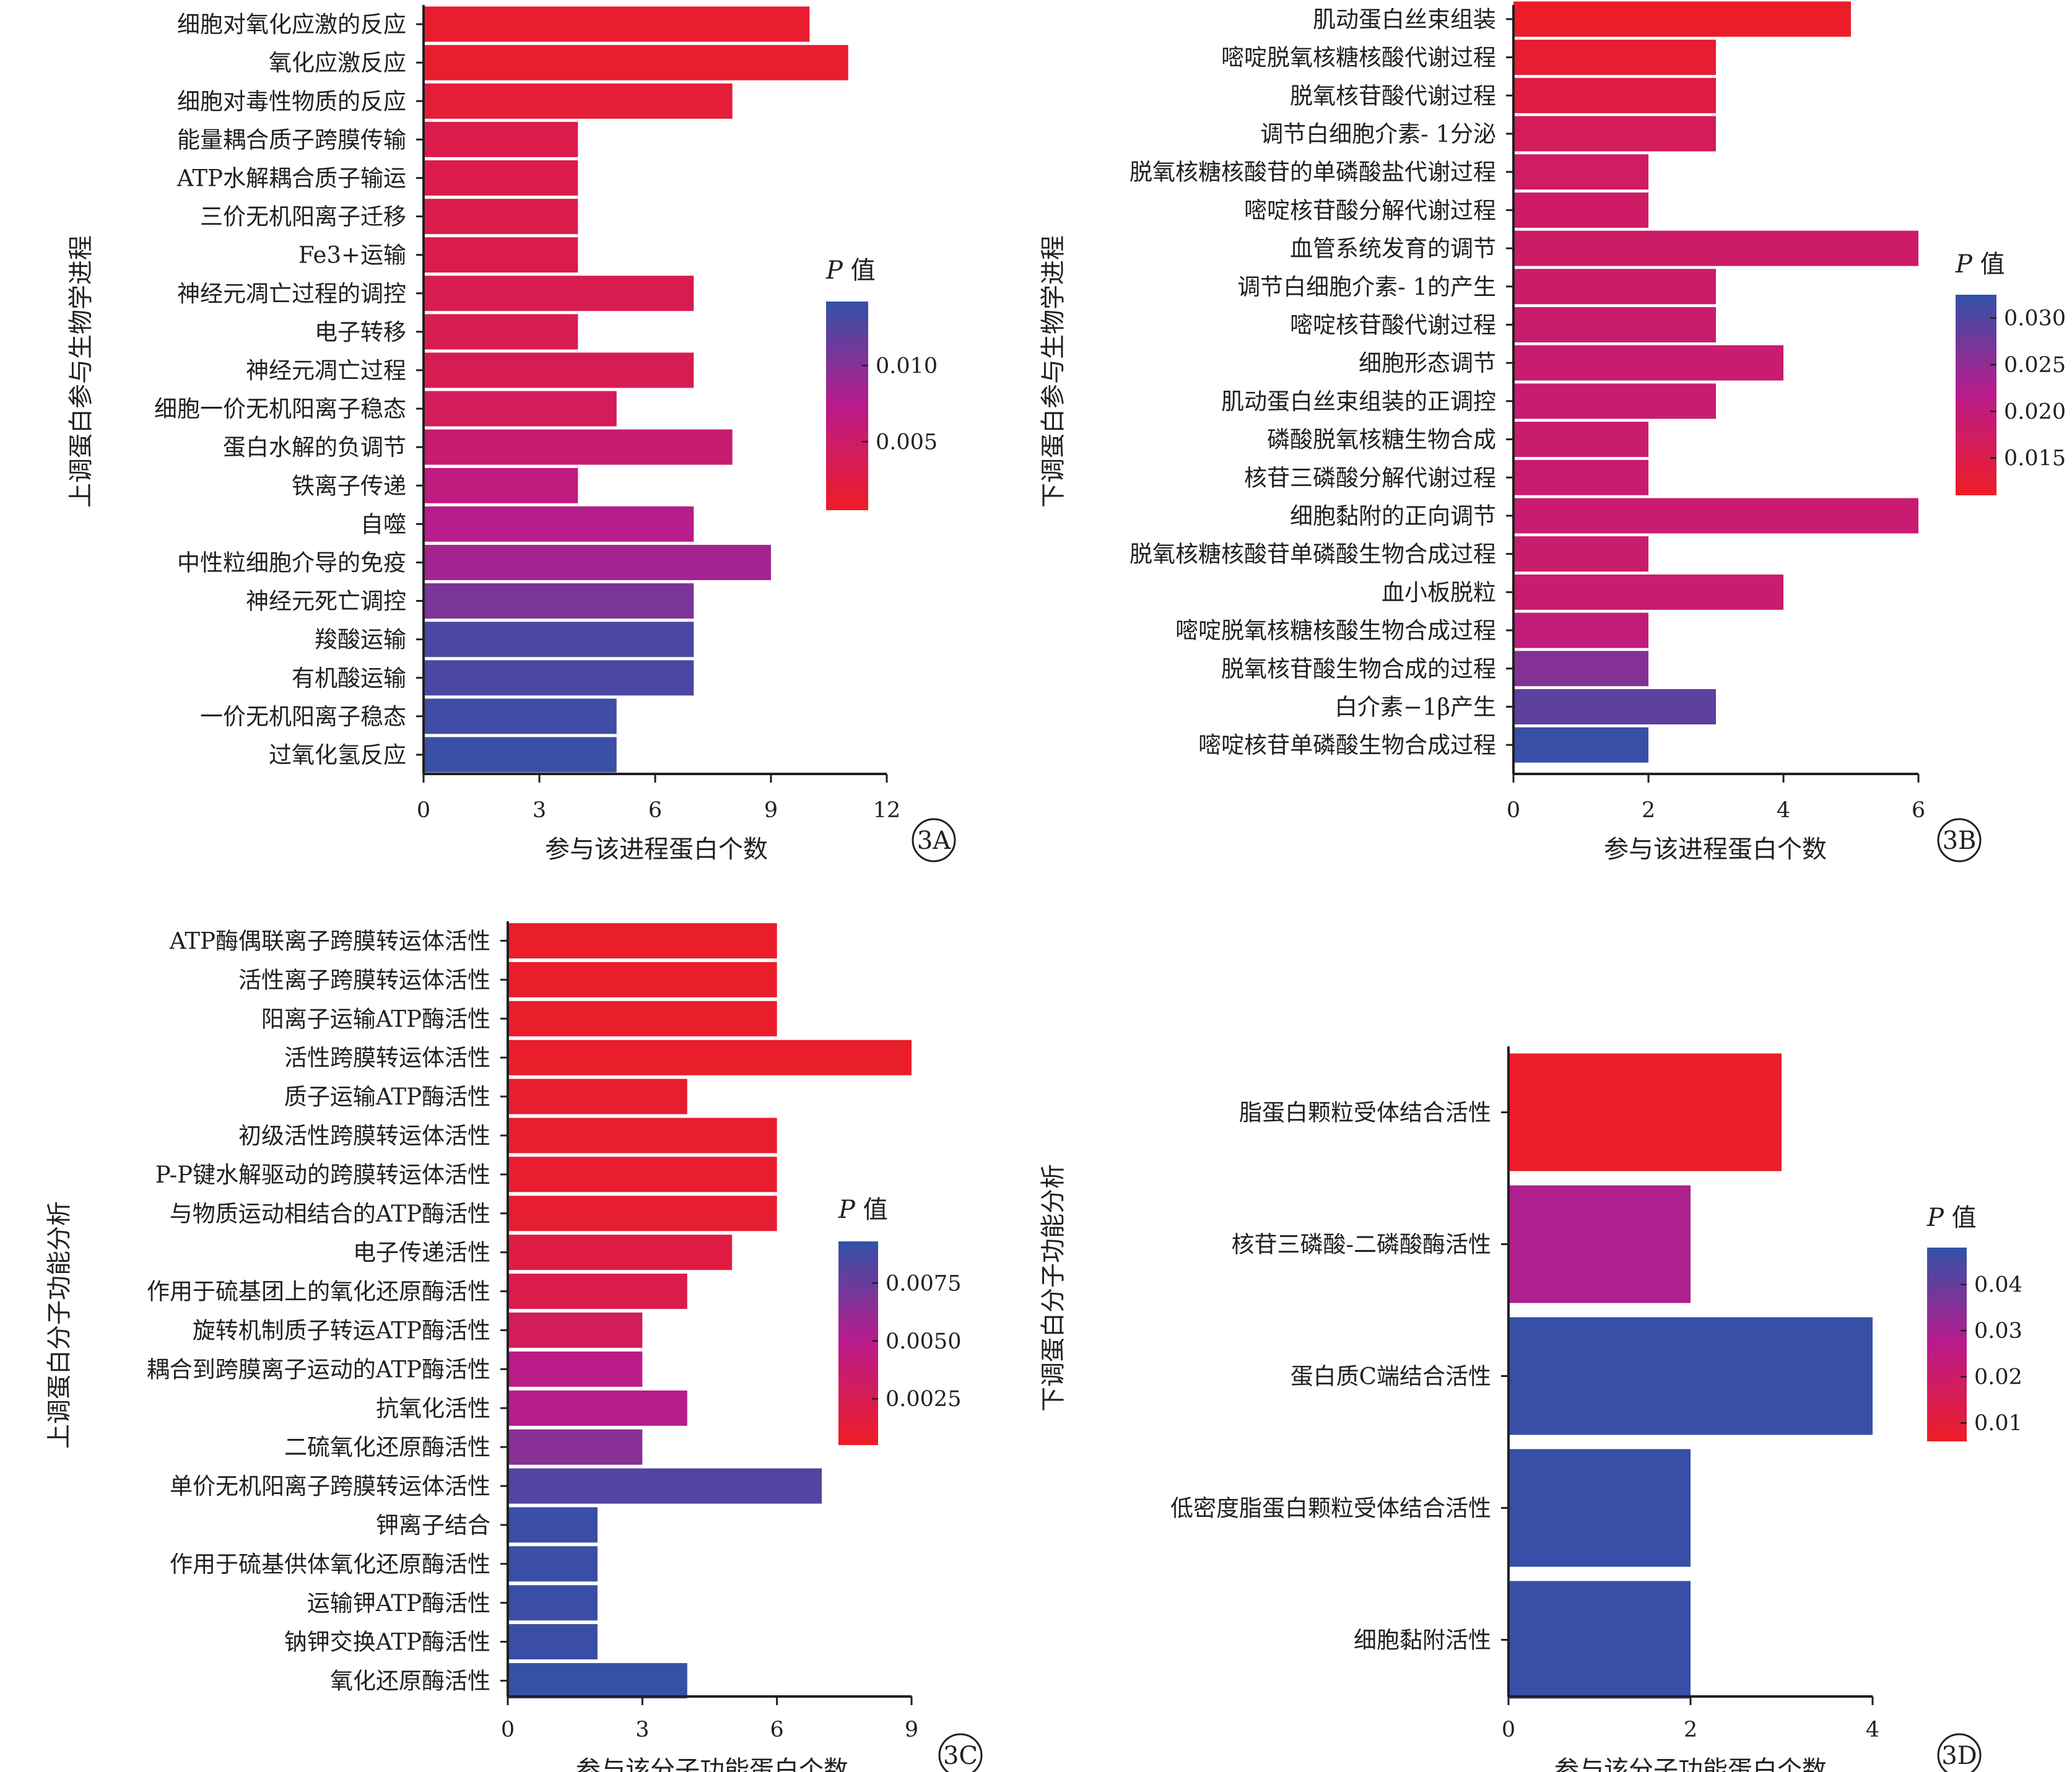  Describe the element at coordinates (291, 178) in the screenshot. I see `category-label: ATP水解耦合质子输运` at that location.